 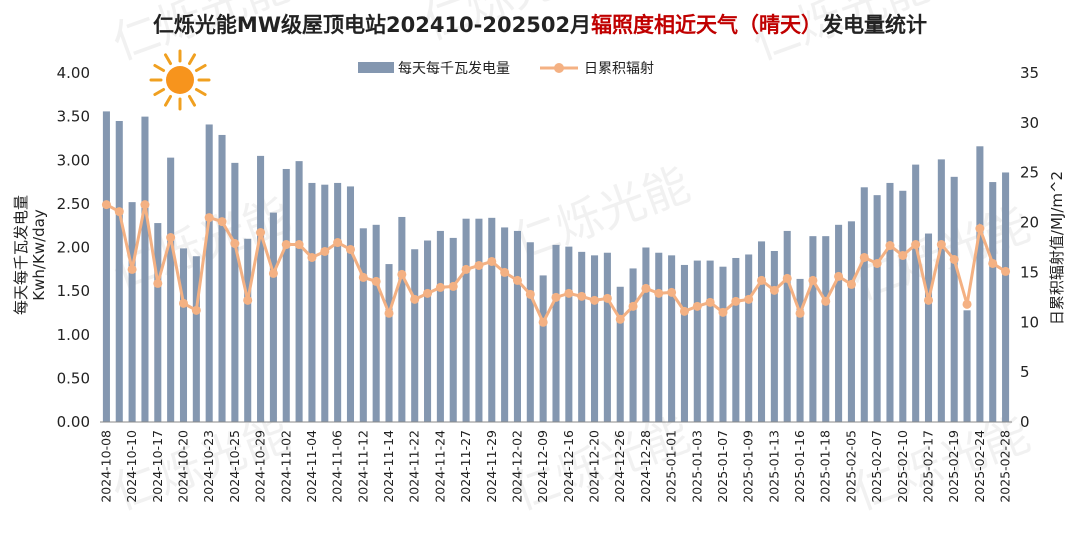 I want to click on sun-icon, so click(x=180, y=80).